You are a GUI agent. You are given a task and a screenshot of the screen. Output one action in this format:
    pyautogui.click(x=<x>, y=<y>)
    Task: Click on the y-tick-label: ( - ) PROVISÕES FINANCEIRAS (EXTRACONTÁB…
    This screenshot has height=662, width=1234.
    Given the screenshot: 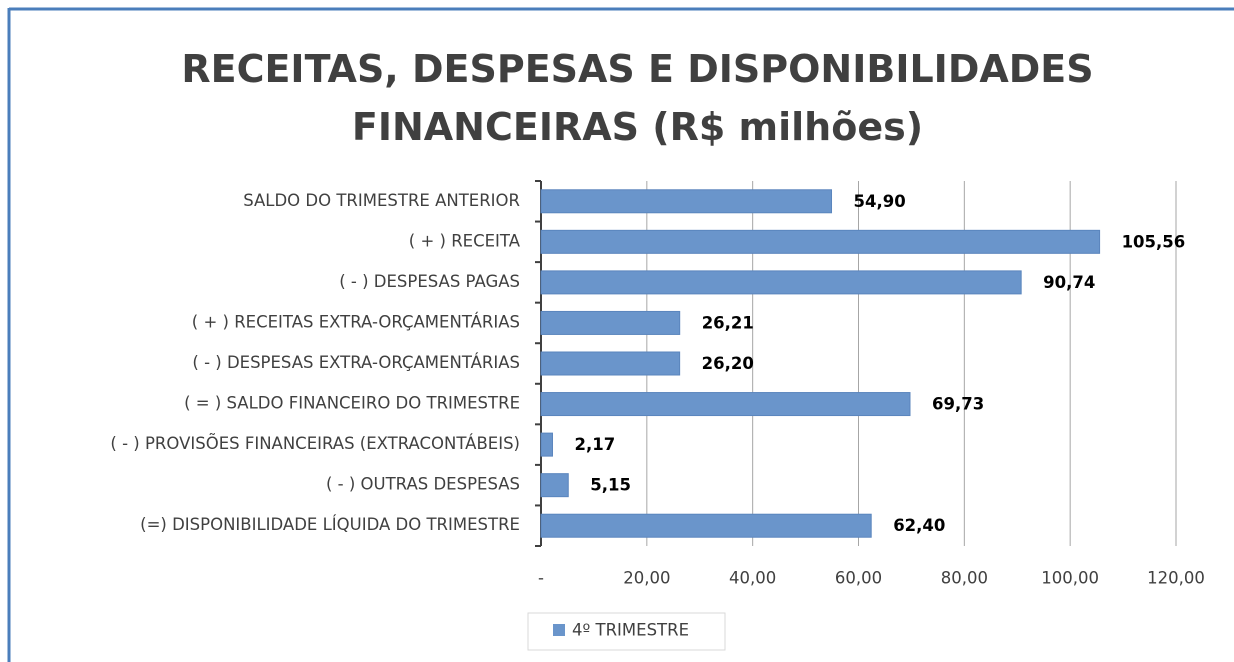 What is the action you would take?
    pyautogui.click(x=315, y=443)
    